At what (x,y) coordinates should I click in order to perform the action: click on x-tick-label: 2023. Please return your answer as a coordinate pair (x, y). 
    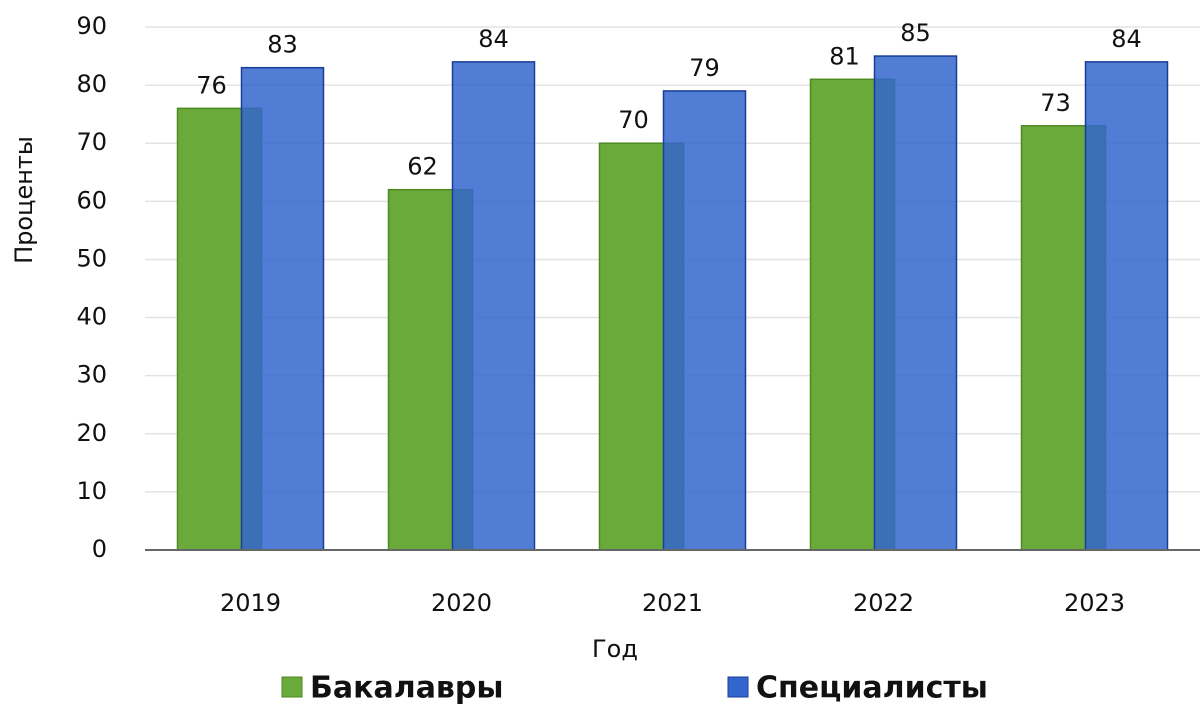
    Looking at the image, I should click on (1094, 603).